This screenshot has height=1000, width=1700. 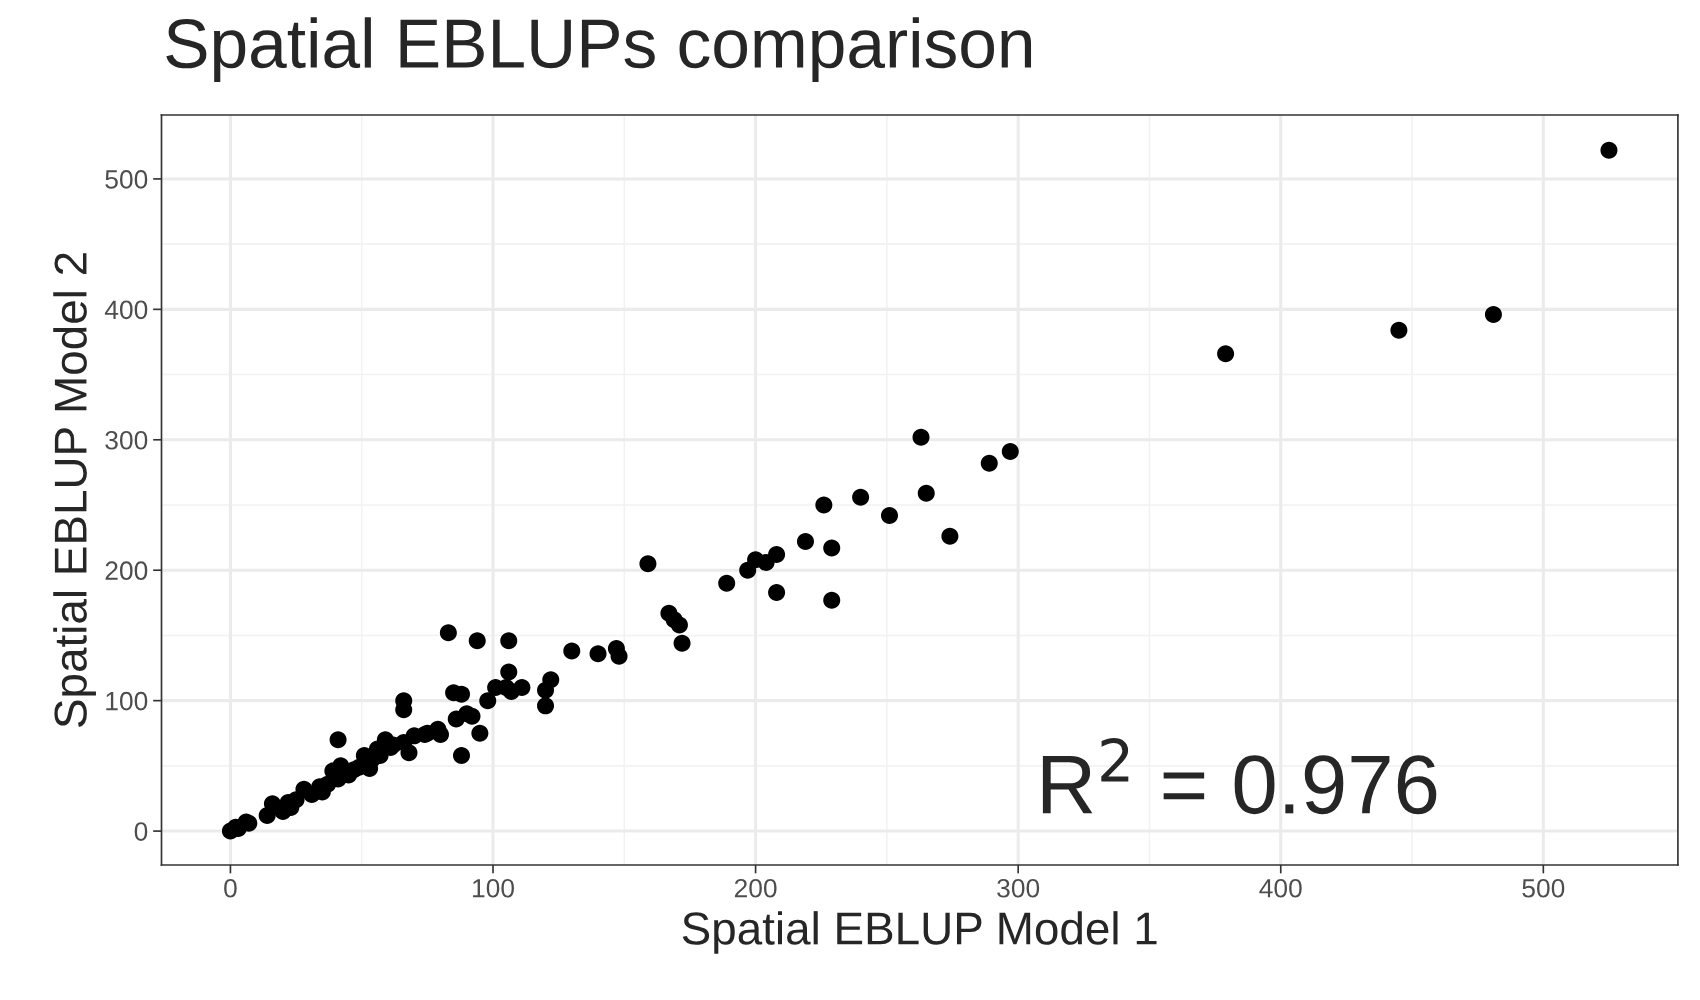 What do you see at coordinates (74, 490) in the screenshot?
I see `y-axis-title: Spatial EBLUP Model 2` at bounding box center [74, 490].